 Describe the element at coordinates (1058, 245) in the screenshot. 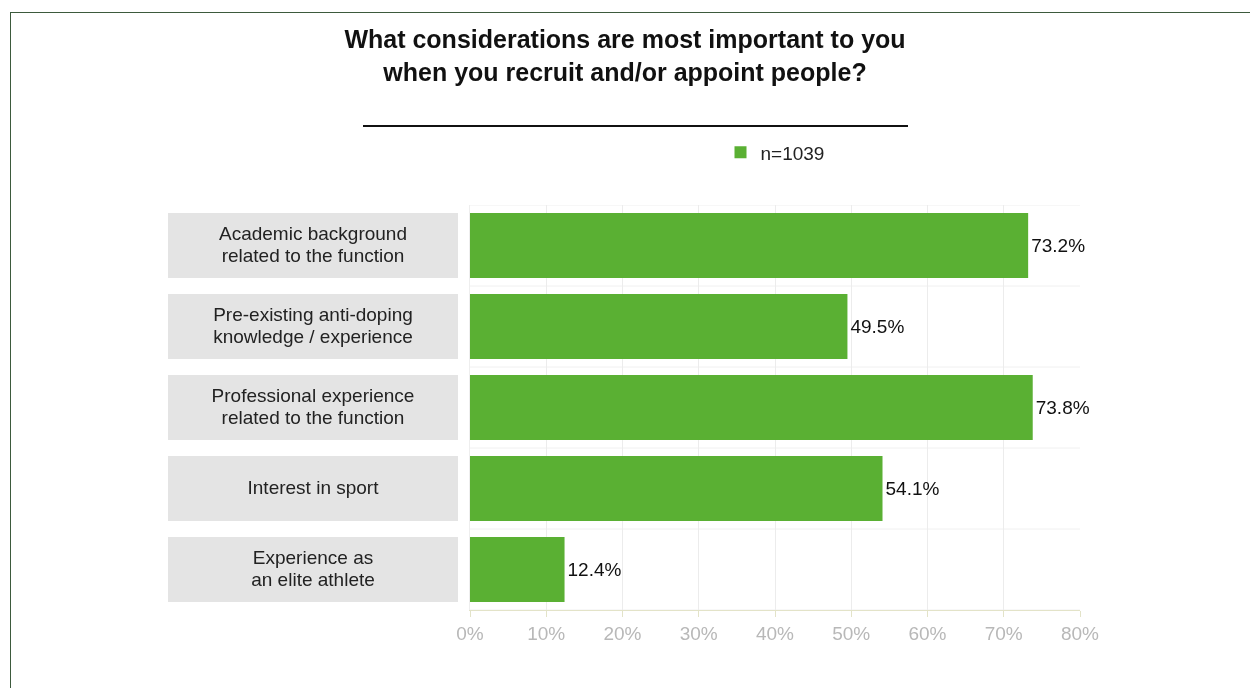

I see `data-label: 73.2%` at that location.